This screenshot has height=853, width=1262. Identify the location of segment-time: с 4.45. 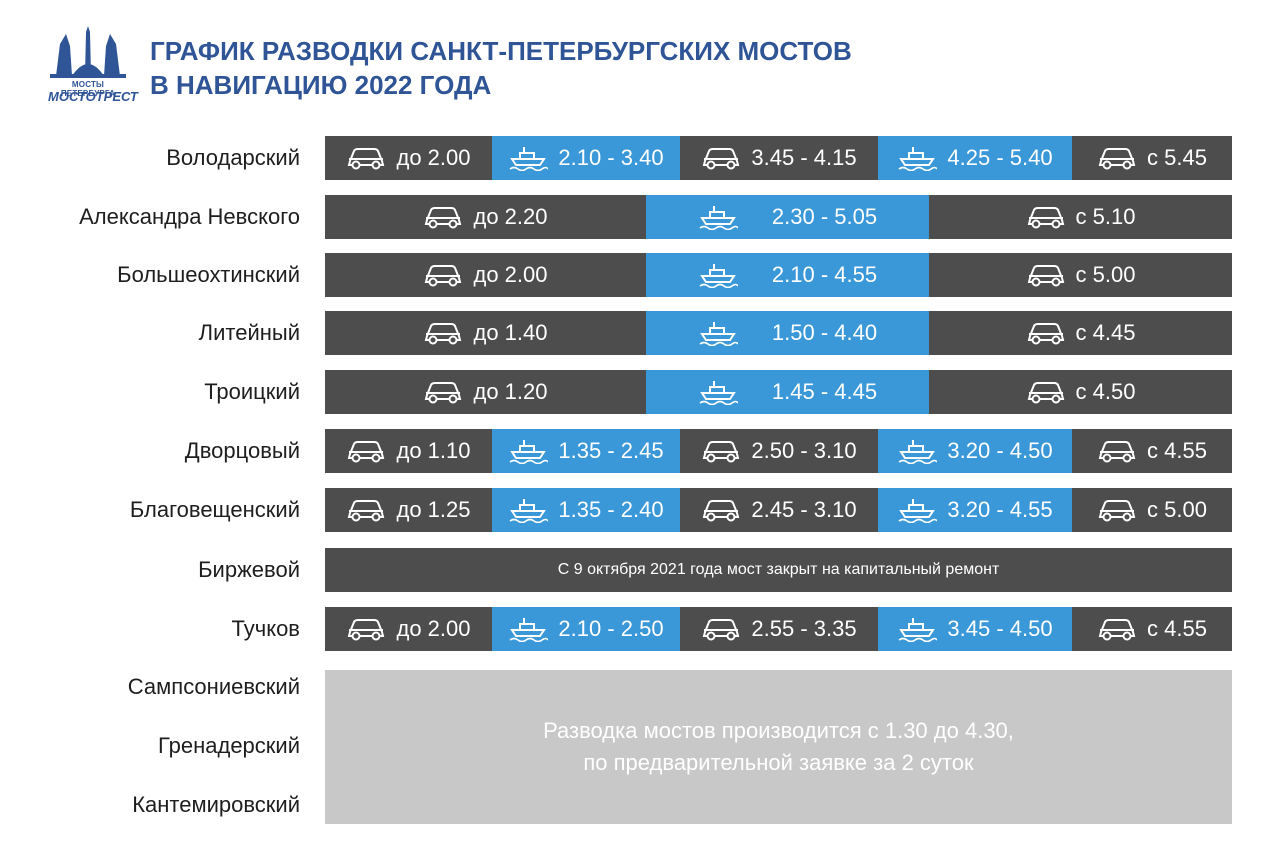
(1105, 332).